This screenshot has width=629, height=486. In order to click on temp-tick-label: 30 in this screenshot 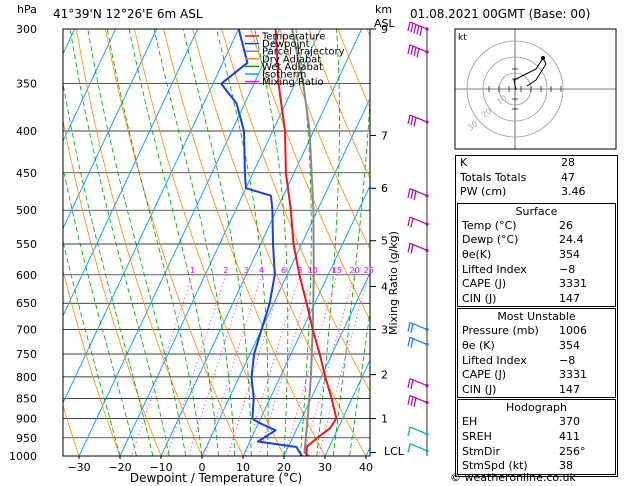, I will do `click(325, 467)`.